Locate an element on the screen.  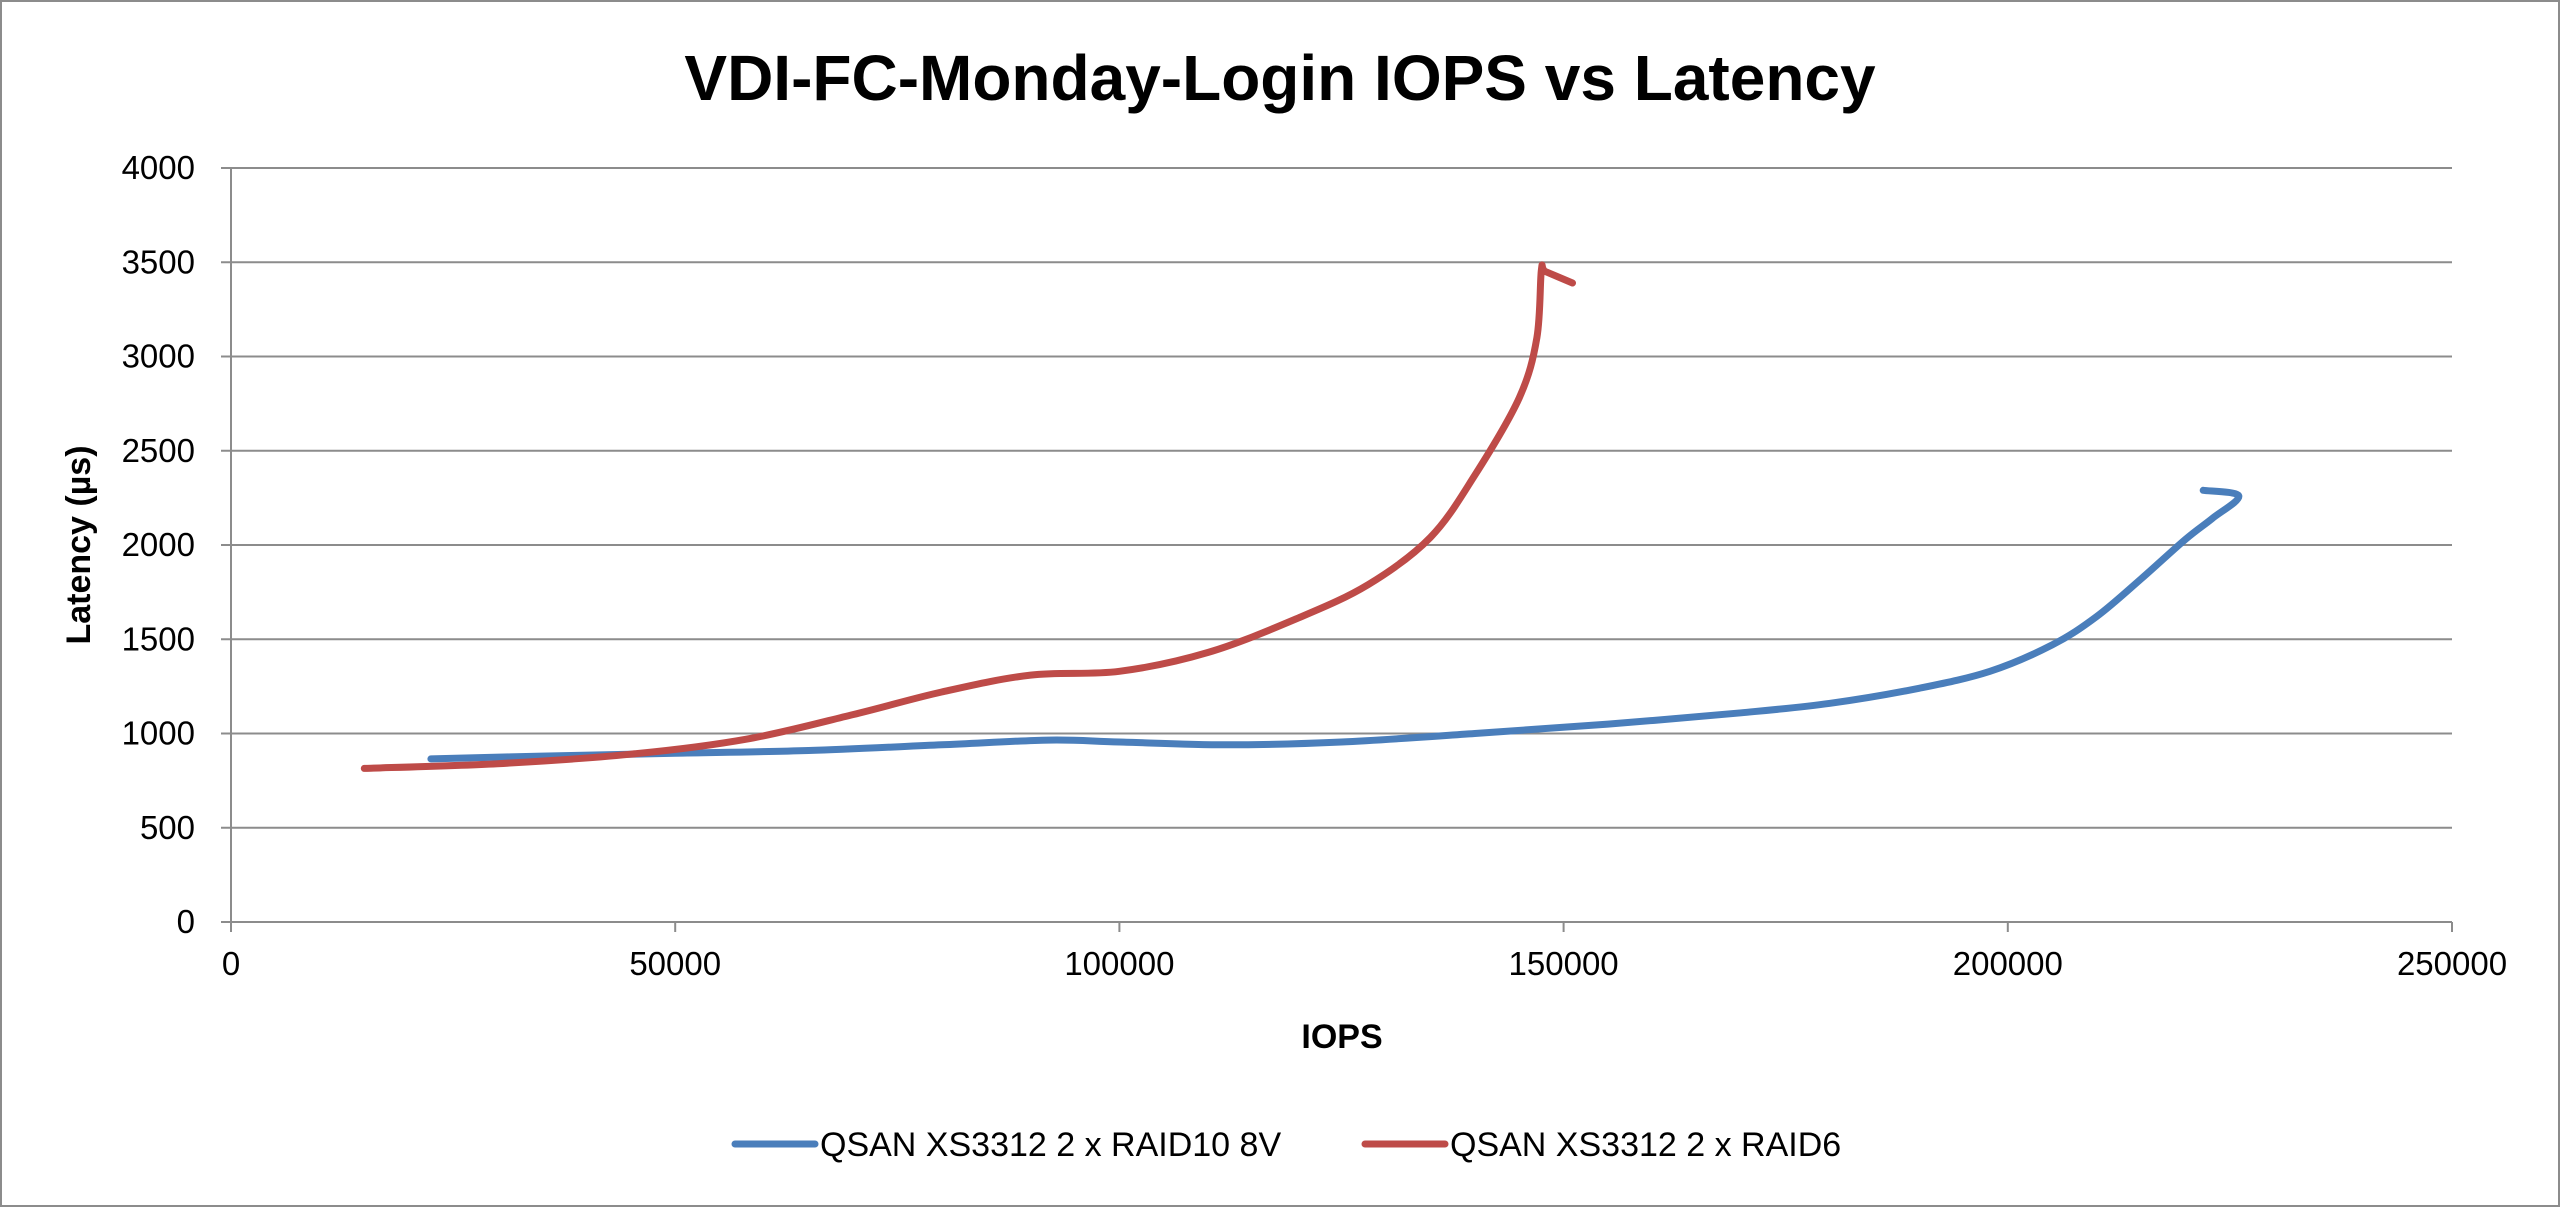
y-tick-label: 1500 is located at coordinates (158, 638).